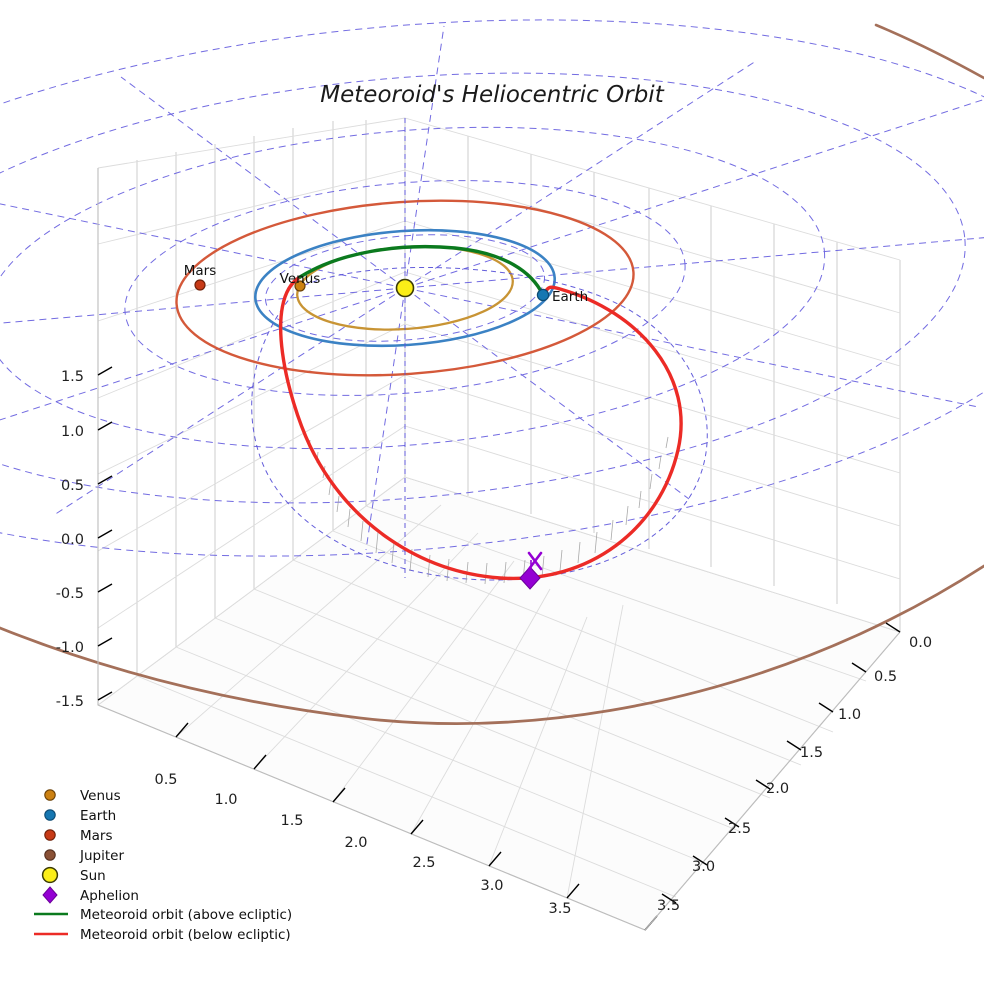 This screenshot has width=984, height=984. What do you see at coordinates (50, 835) in the screenshot?
I see `mars-legend-icon` at bounding box center [50, 835].